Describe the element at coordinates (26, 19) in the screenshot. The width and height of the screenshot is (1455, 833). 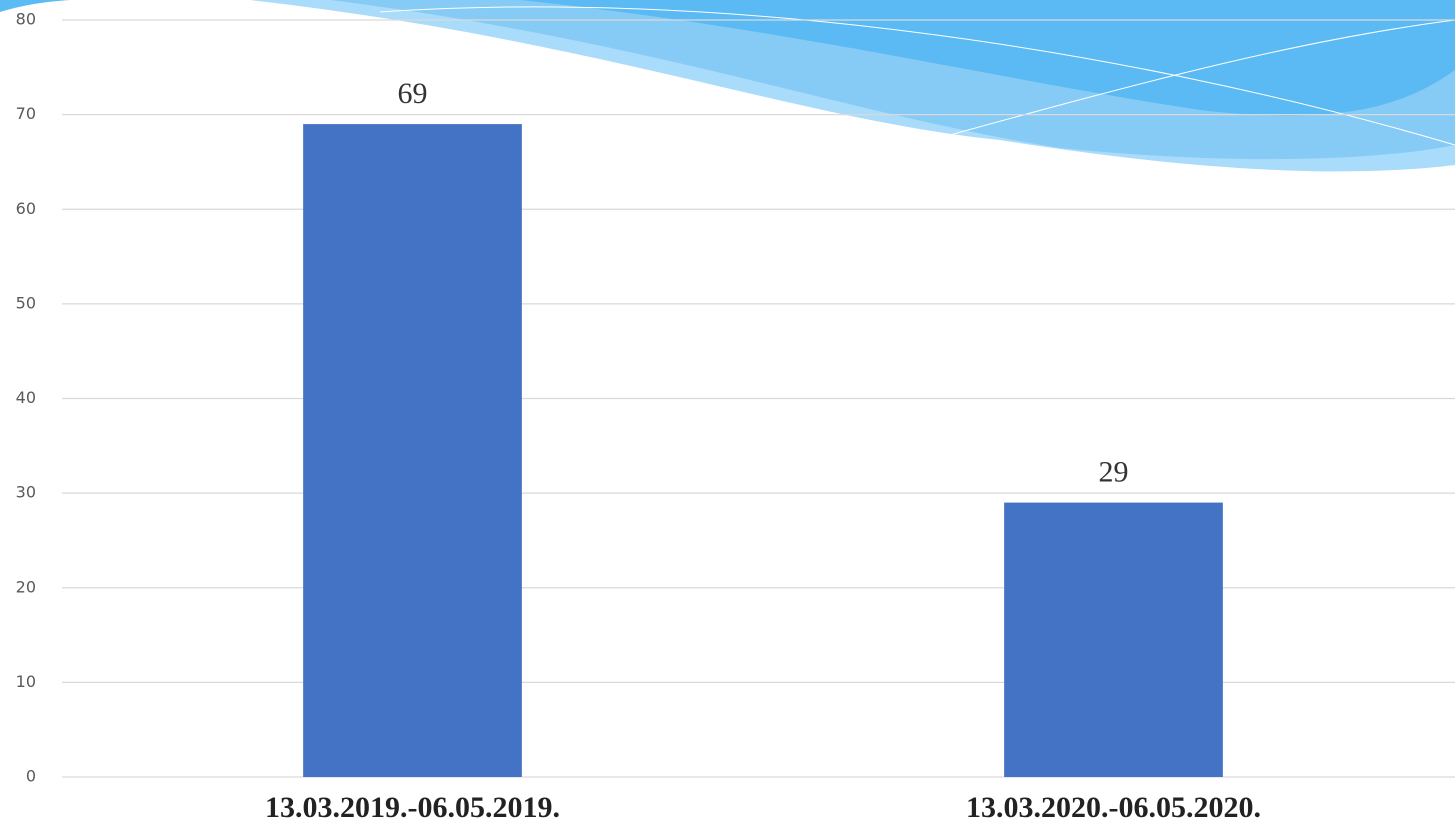
I see `y-tick-label: 80` at that location.